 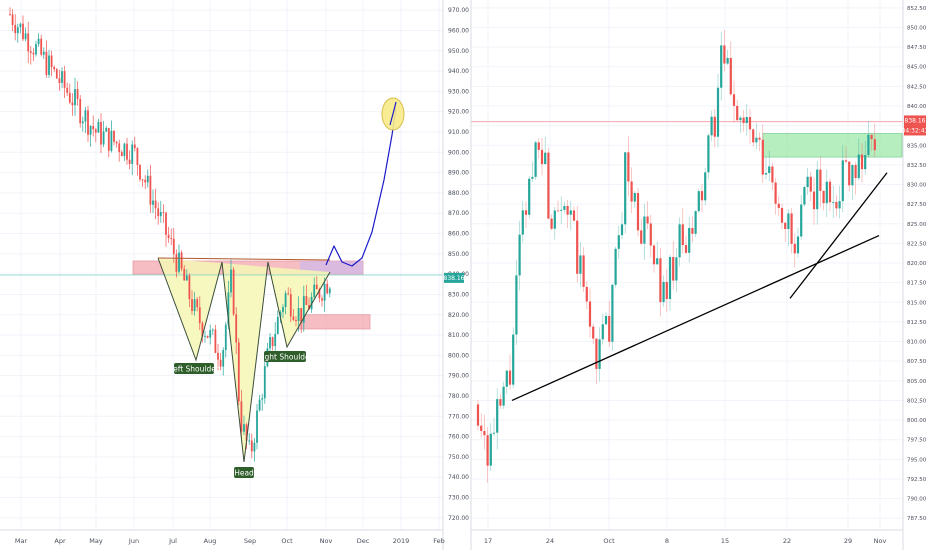 I want to click on right-y-tick: 822.50, so click(x=917, y=244).